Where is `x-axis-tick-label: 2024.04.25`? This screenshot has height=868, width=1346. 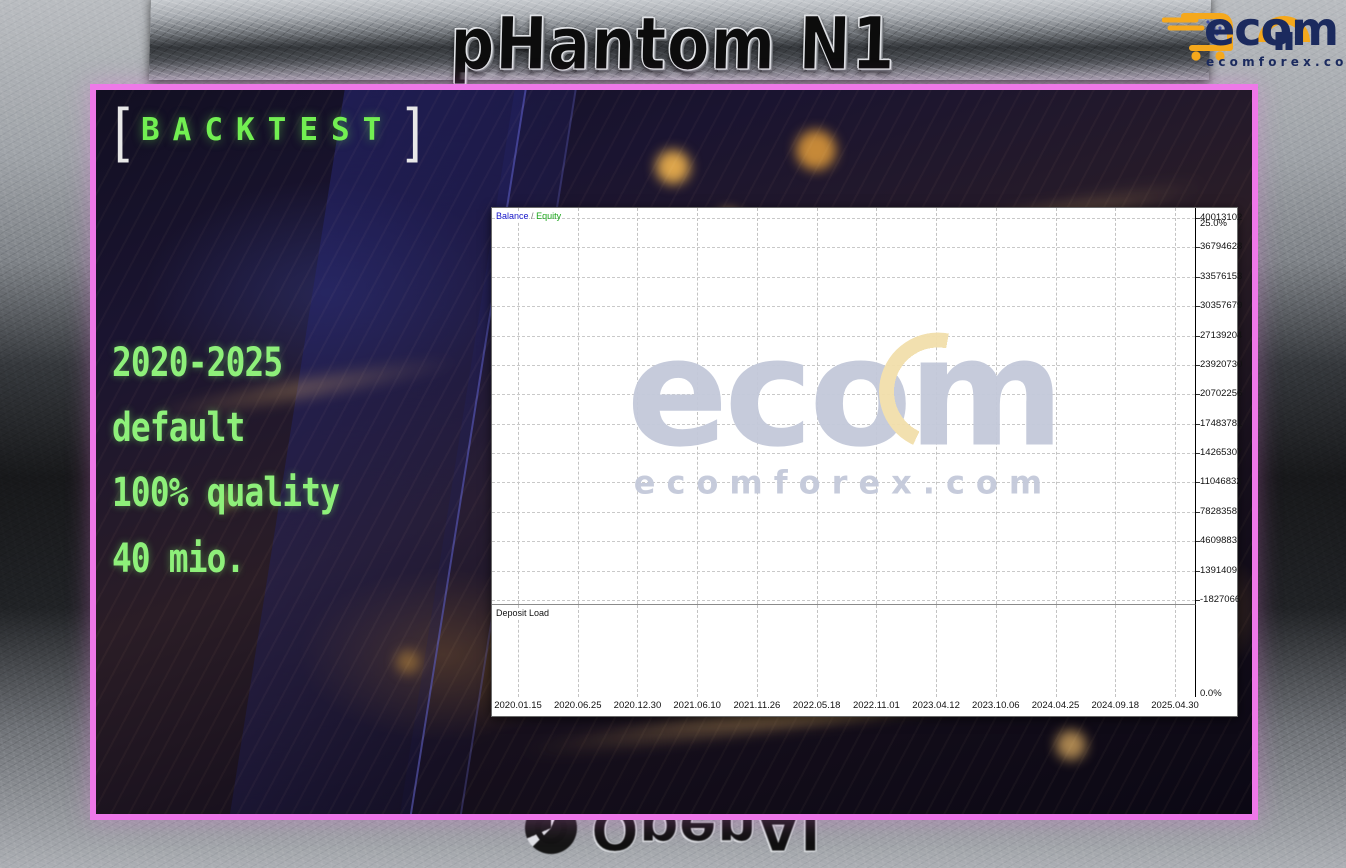
x-axis-tick-label: 2024.04.25 is located at coordinates (1055, 705).